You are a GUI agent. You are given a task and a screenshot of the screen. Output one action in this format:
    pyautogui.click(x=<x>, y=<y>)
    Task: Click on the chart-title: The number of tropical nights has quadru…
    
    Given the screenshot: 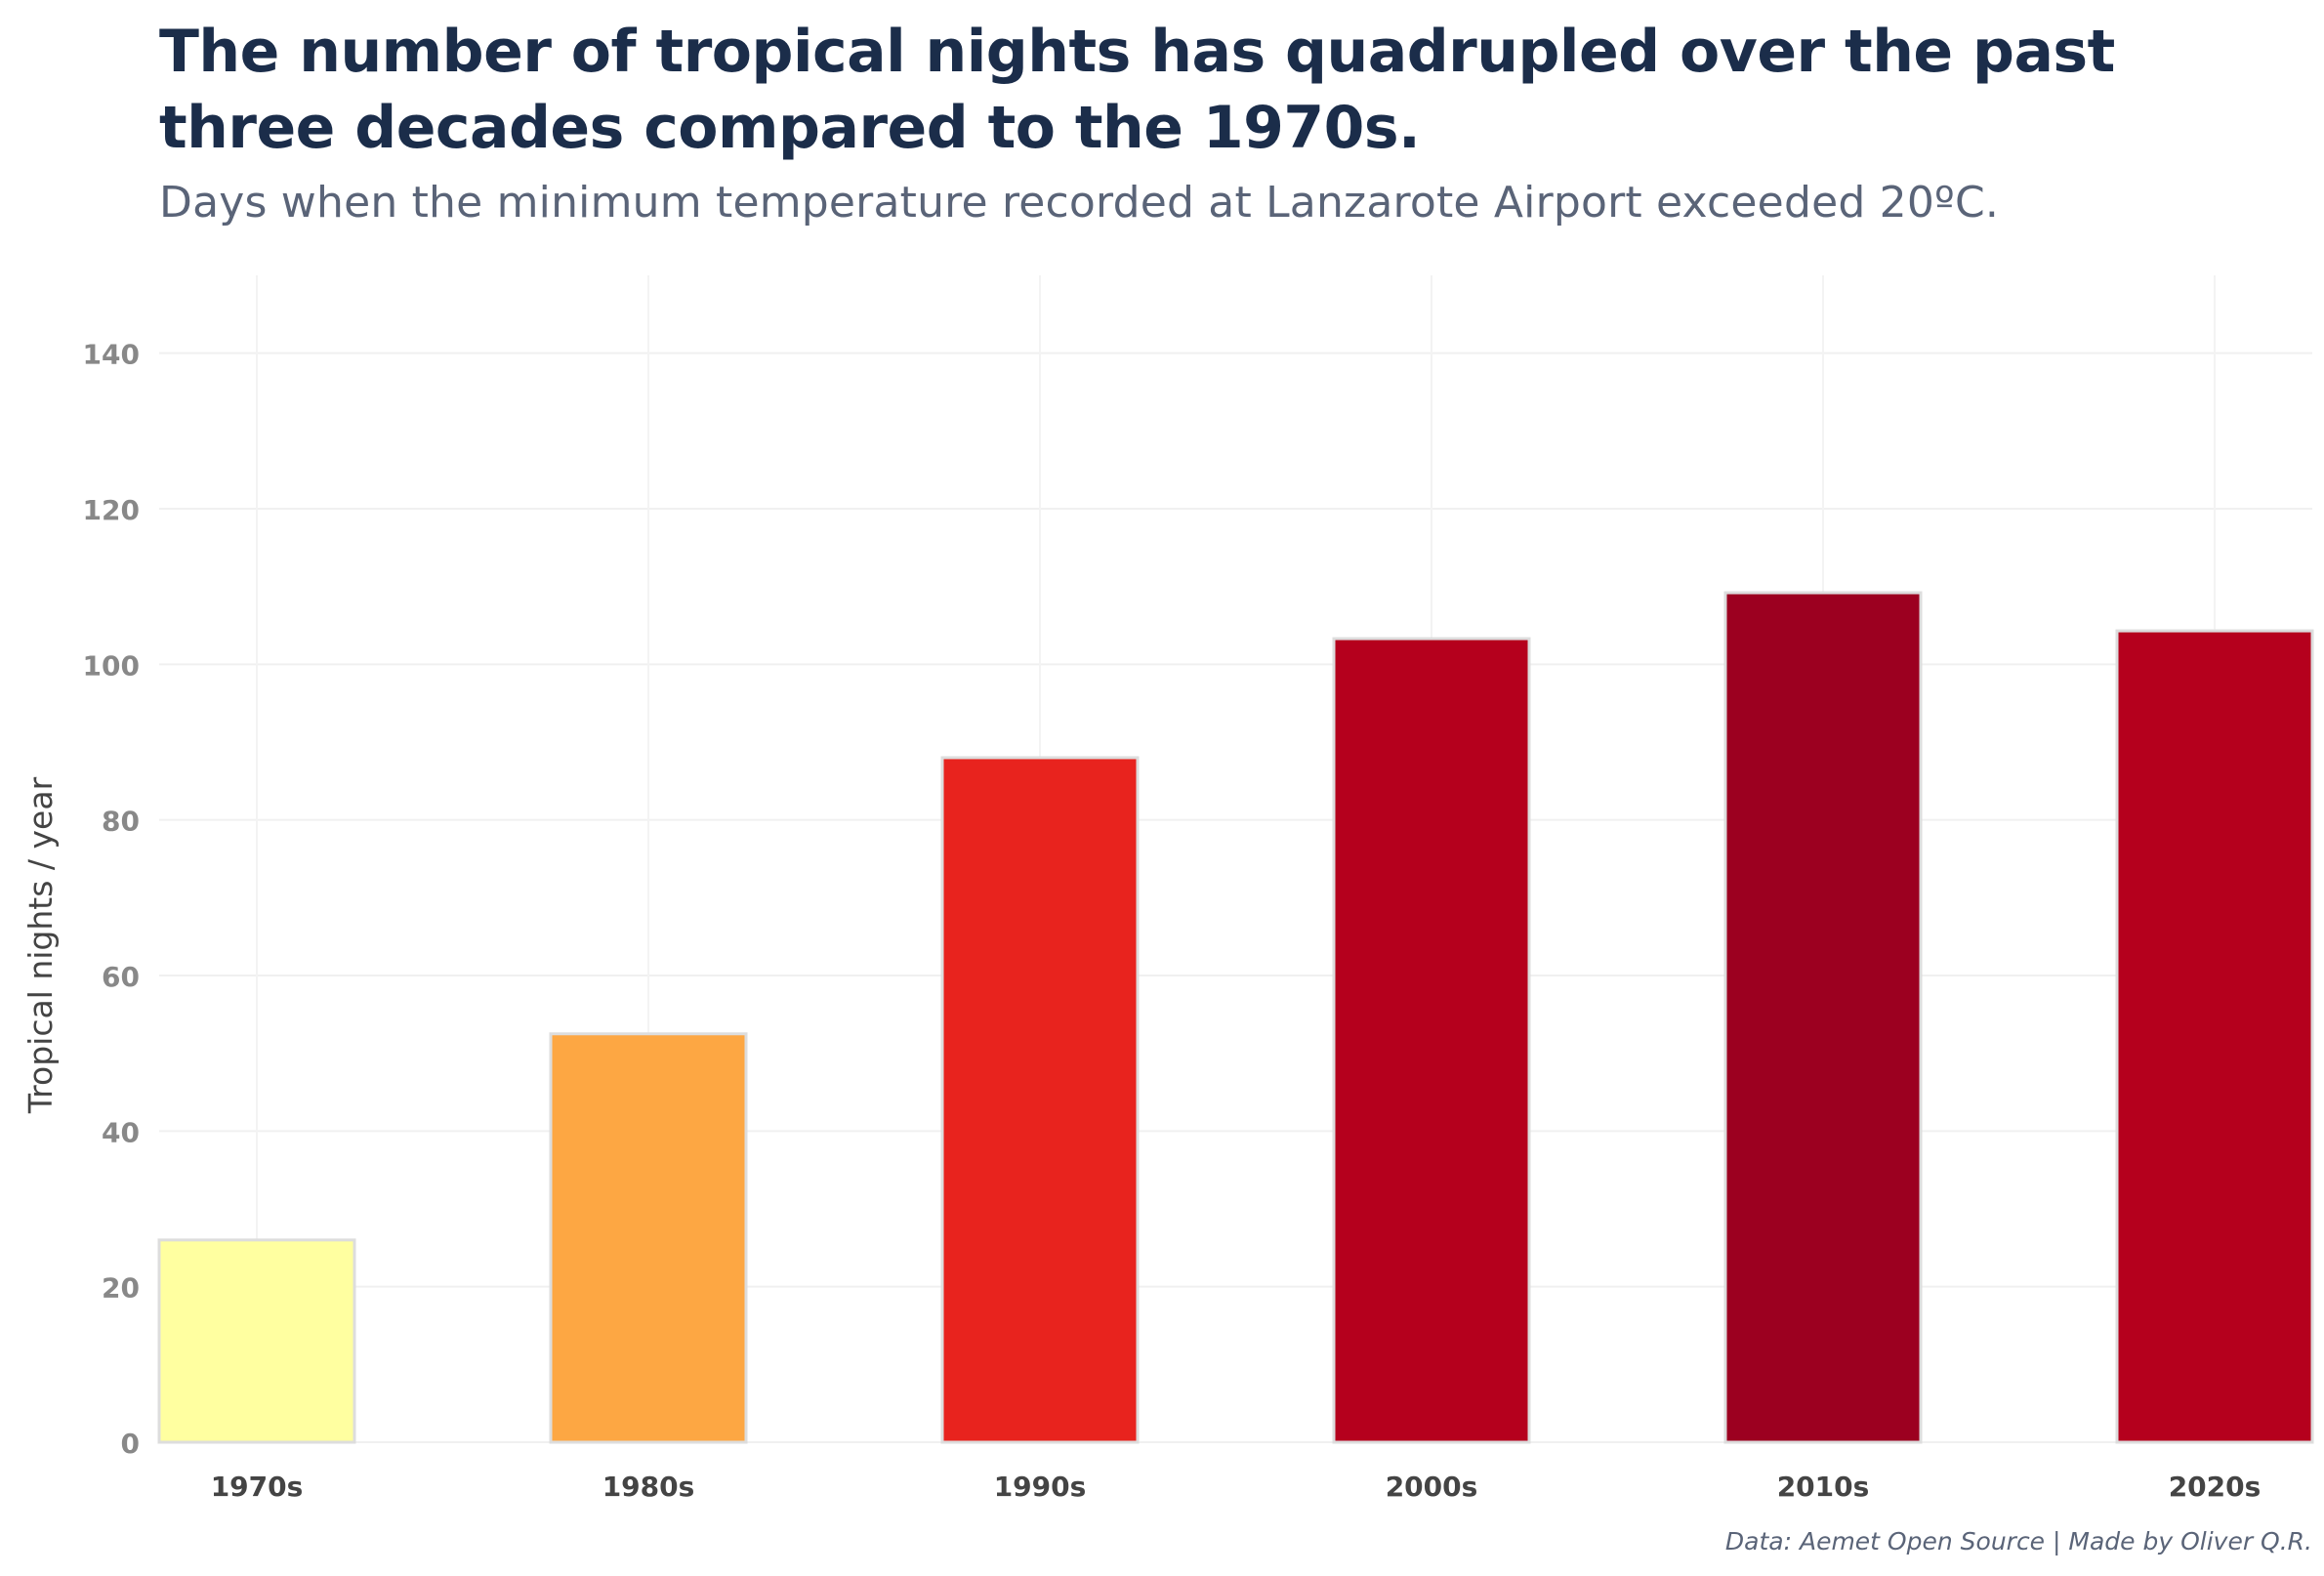 What is the action you would take?
    pyautogui.click(x=1137, y=90)
    